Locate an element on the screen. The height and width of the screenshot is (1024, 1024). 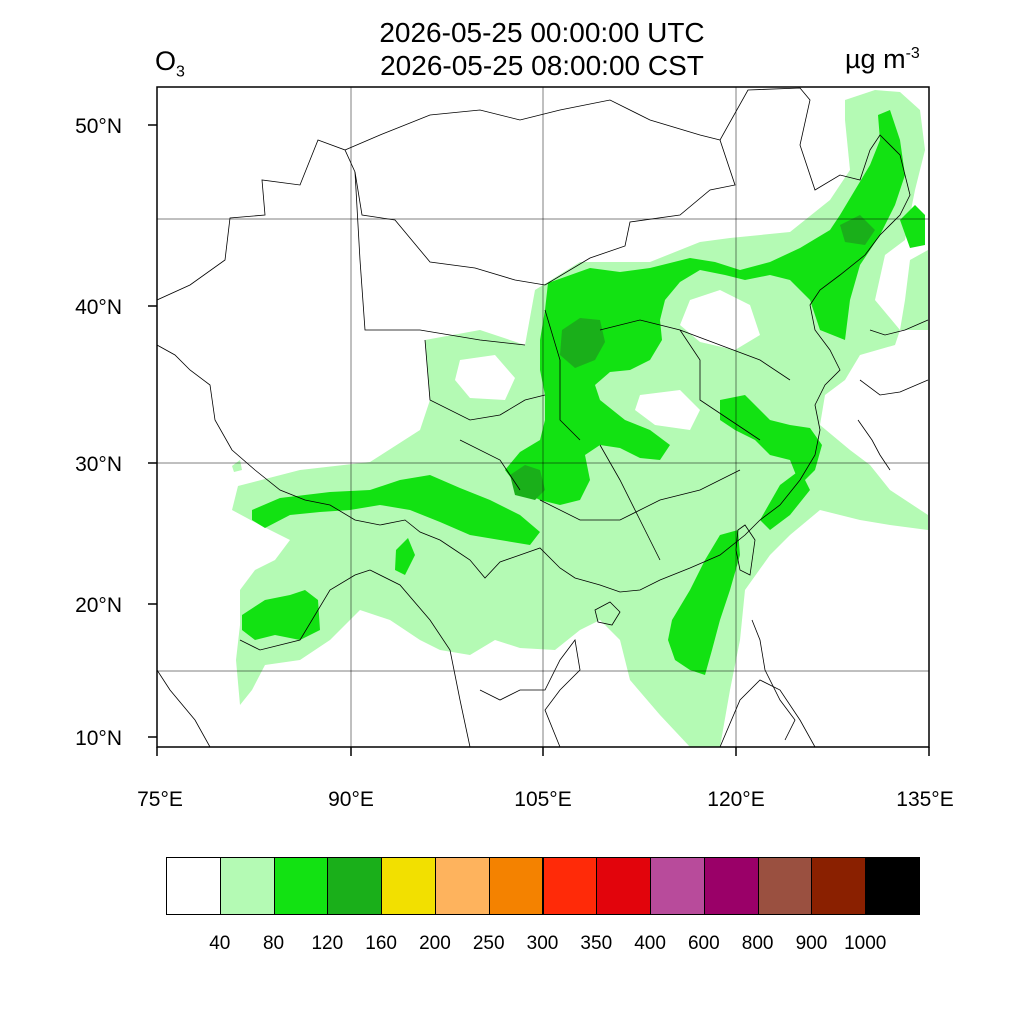
colorbar-label: 300 is located at coordinates (542, 943).